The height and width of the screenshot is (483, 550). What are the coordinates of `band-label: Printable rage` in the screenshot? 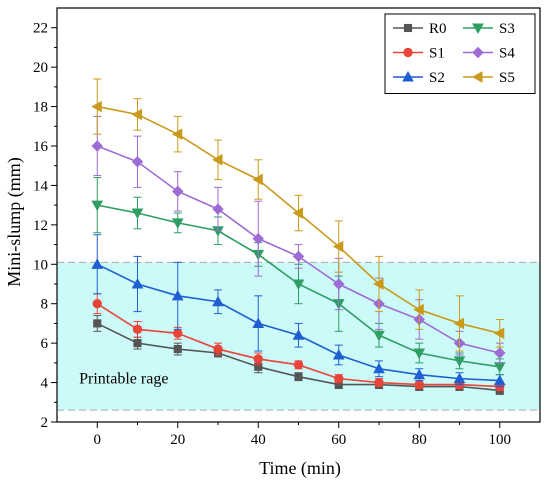 It's located at (123, 379).